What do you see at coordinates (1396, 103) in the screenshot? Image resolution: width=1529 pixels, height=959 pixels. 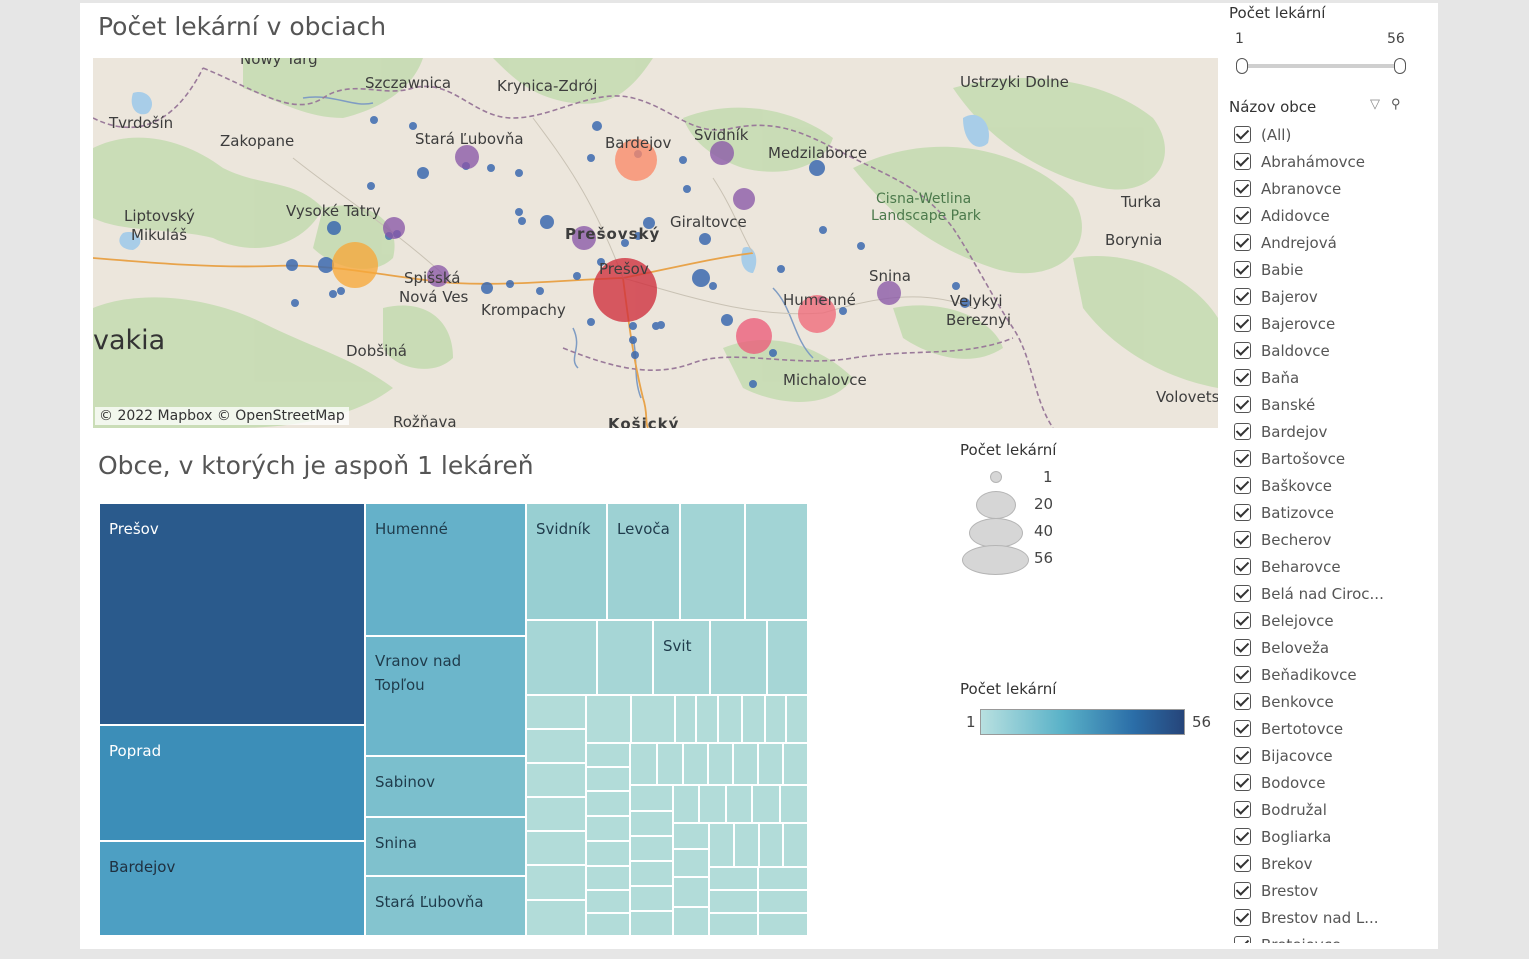 I see `search-icon: ⚲` at bounding box center [1396, 103].